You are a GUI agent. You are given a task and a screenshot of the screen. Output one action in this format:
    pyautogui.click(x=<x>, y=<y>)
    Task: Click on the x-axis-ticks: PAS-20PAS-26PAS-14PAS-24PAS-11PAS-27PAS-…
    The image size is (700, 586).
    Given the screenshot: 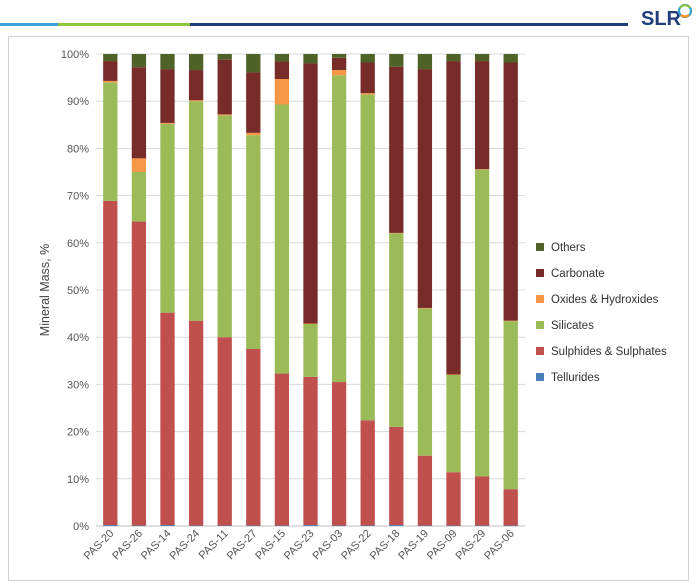 What is the action you would take?
    pyautogui.click(x=299, y=545)
    